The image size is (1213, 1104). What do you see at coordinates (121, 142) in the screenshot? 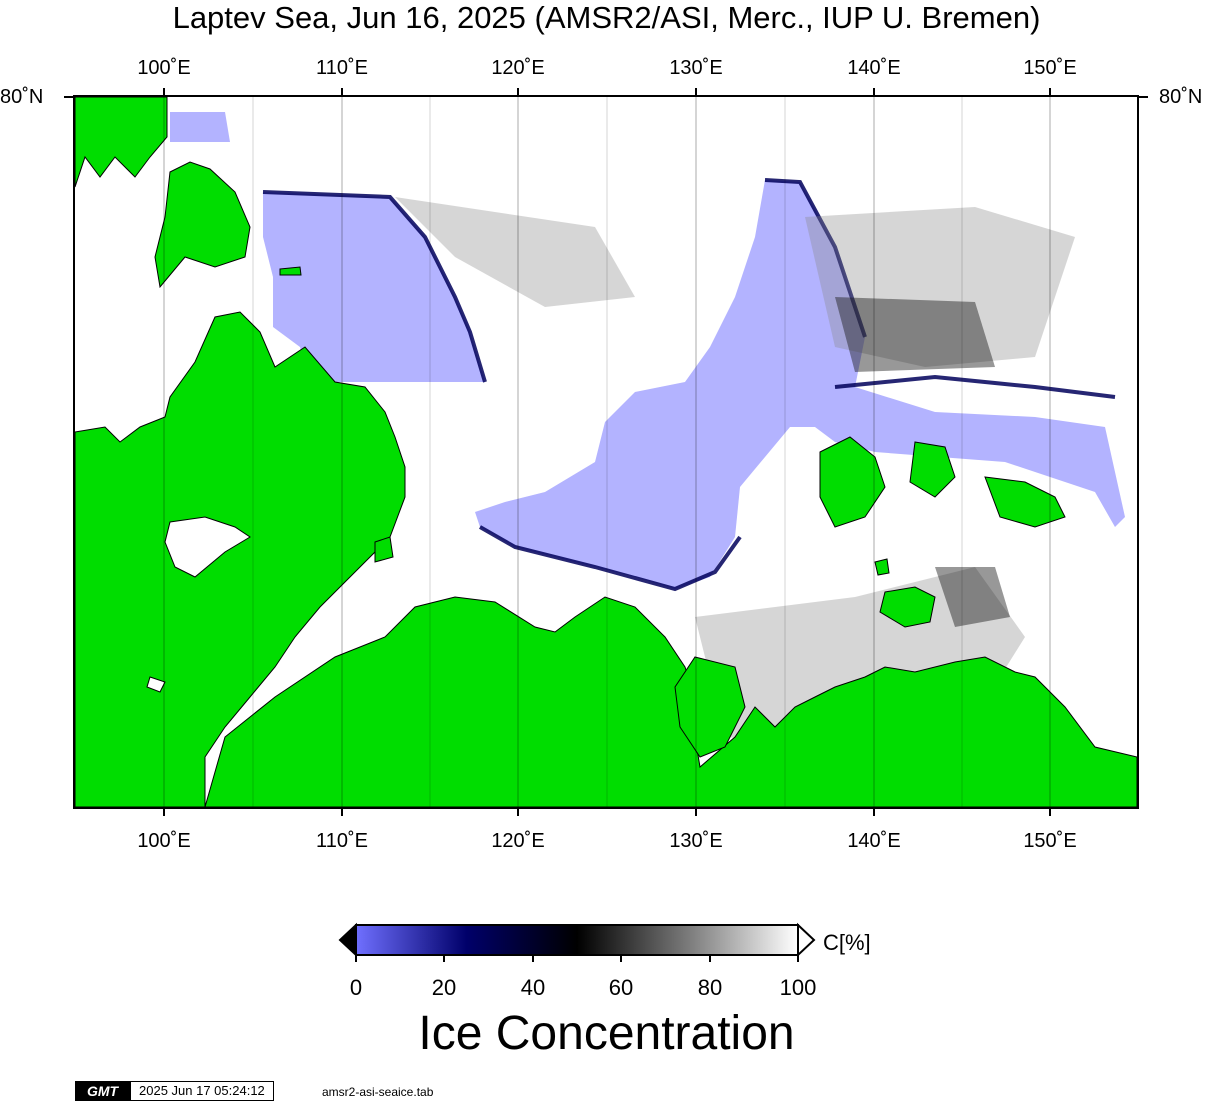
I see `severnaya-zemlya` at bounding box center [121, 142].